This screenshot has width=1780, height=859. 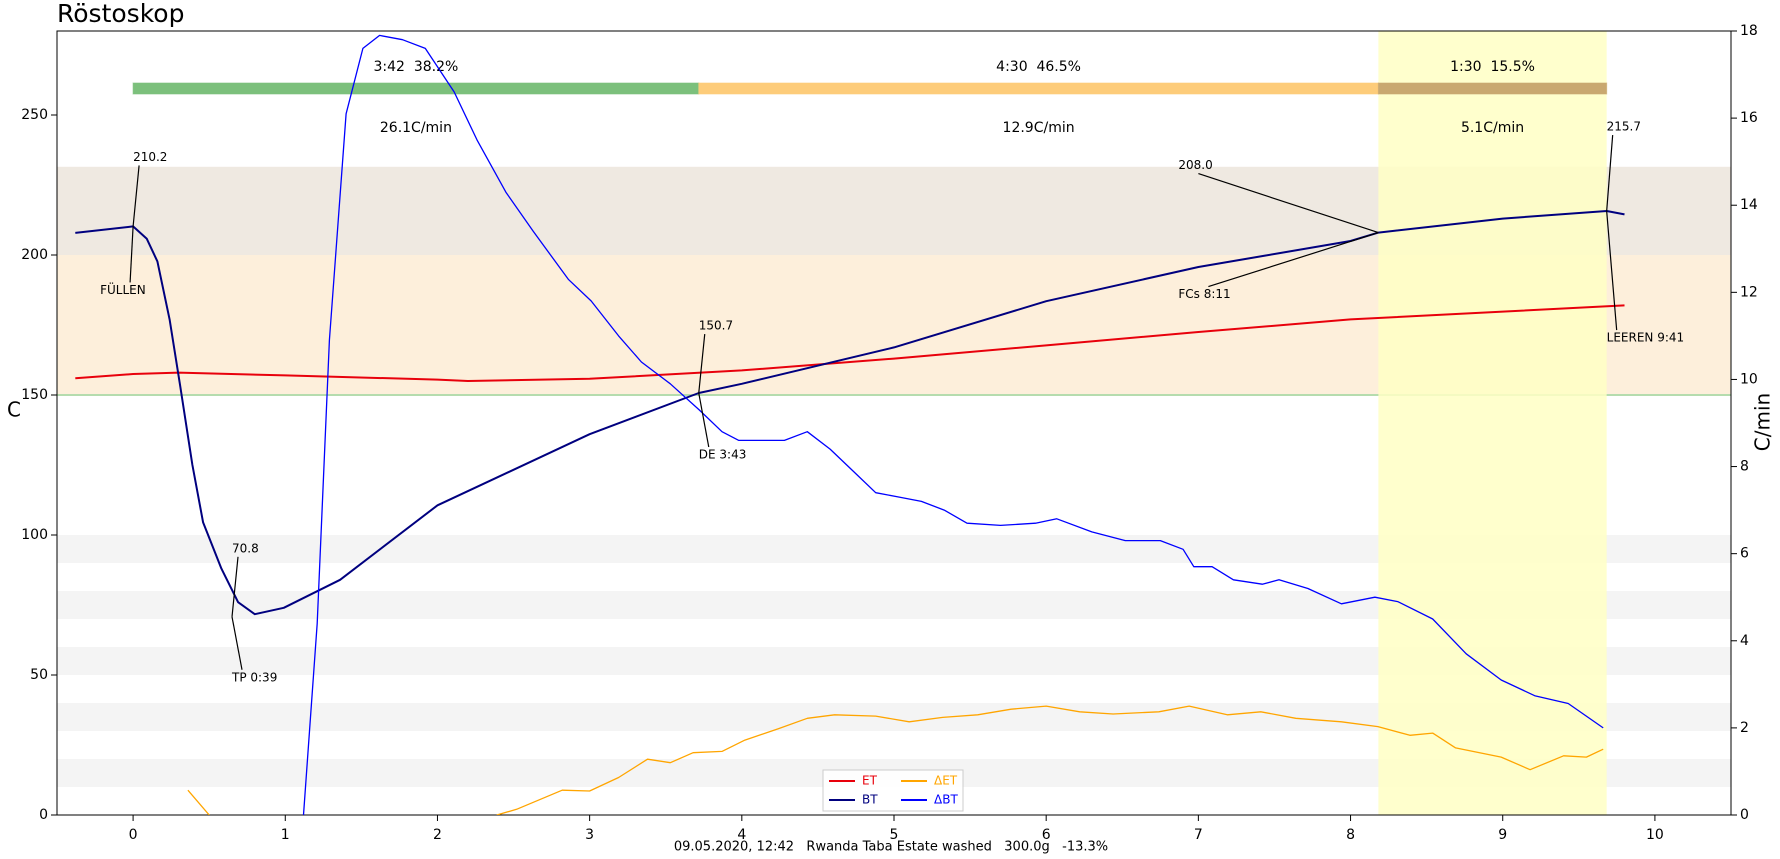 I want to click on x-tick-label: 5, so click(x=894, y=835).